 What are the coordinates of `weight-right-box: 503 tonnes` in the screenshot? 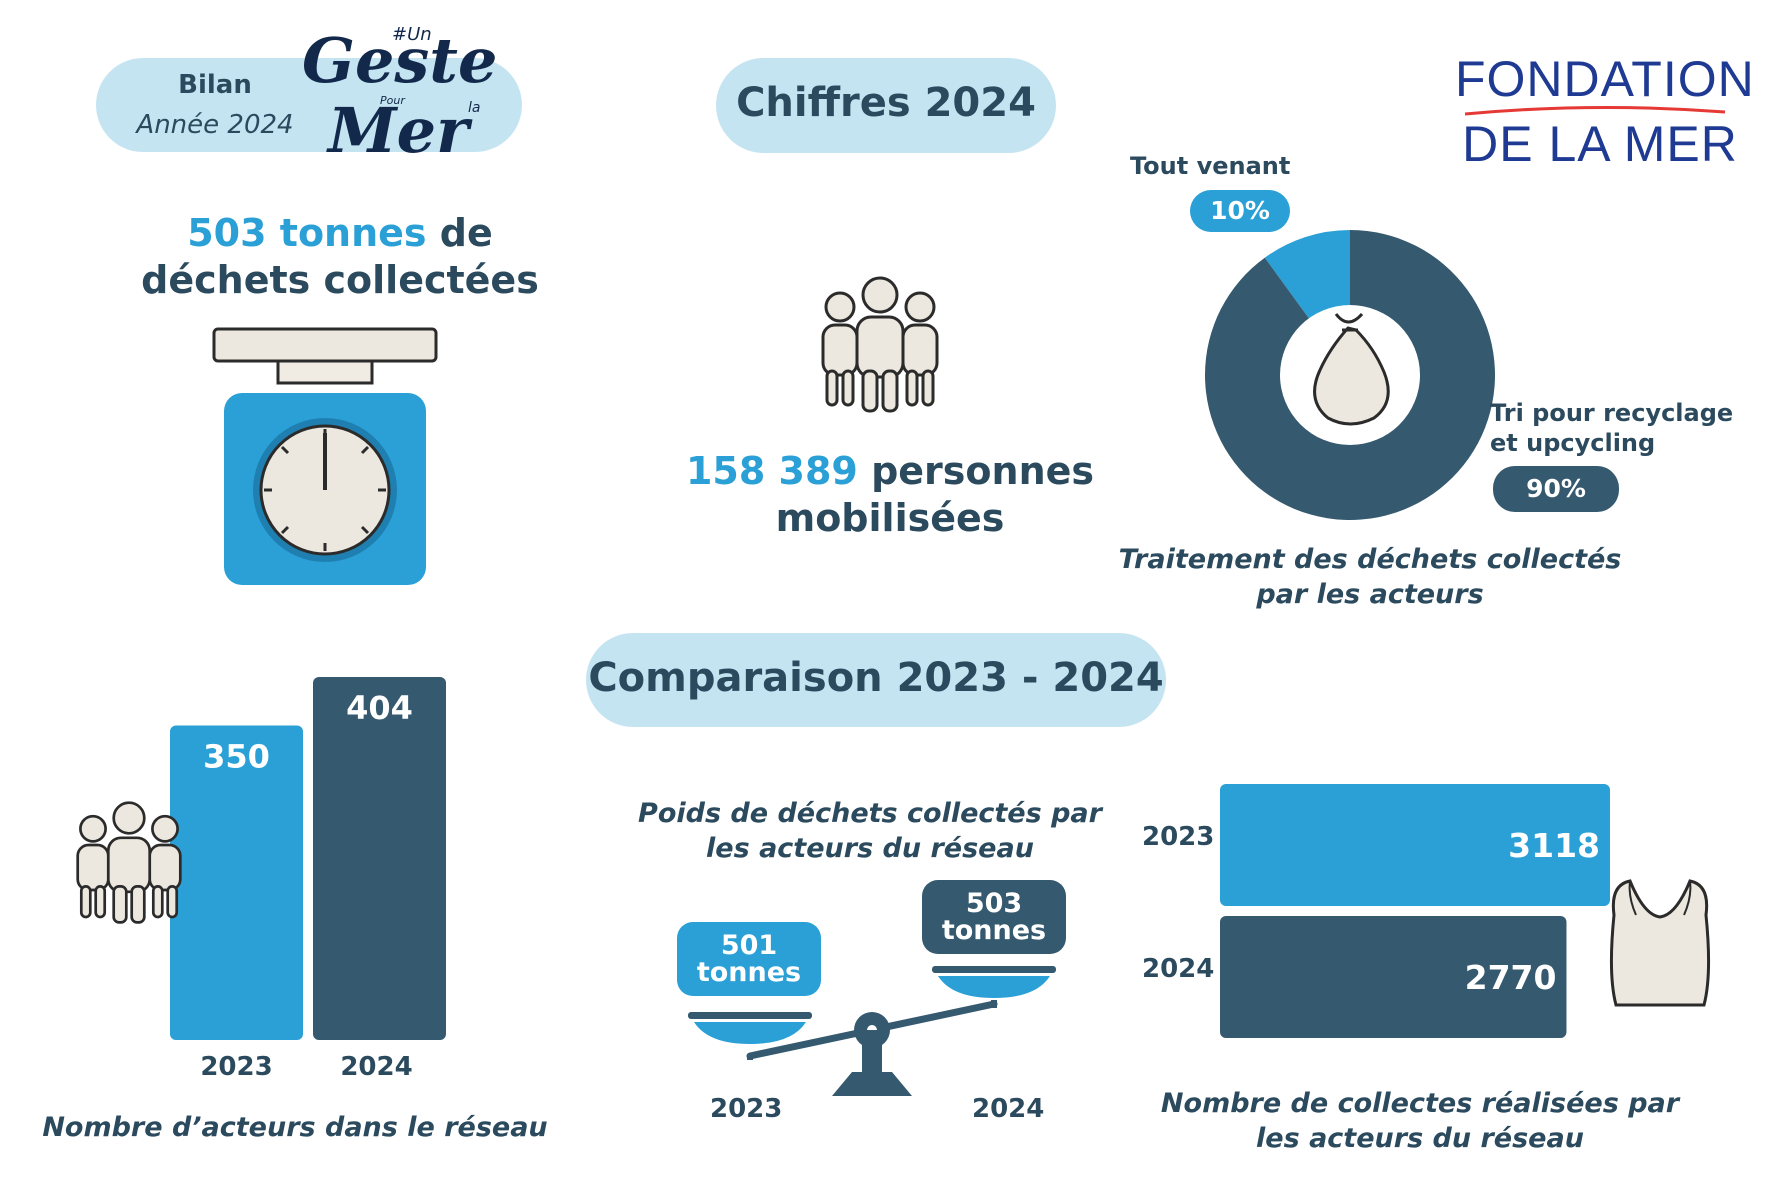 It's located at (994, 917).